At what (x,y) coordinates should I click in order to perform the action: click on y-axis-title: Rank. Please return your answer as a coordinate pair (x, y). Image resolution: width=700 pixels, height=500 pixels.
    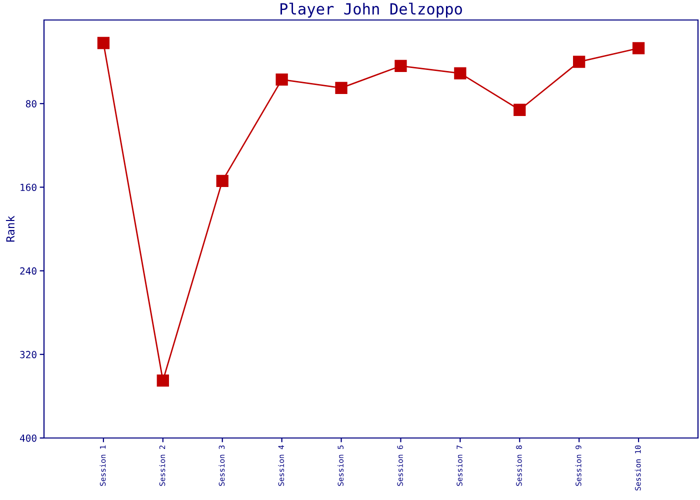
    Looking at the image, I should click on (10, 229).